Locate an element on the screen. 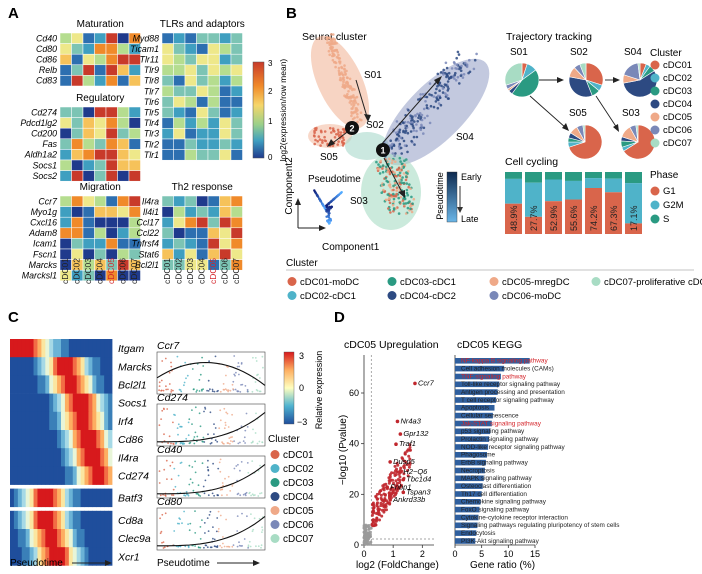  pseudotime-early: Early is located at coordinates (471, 177).